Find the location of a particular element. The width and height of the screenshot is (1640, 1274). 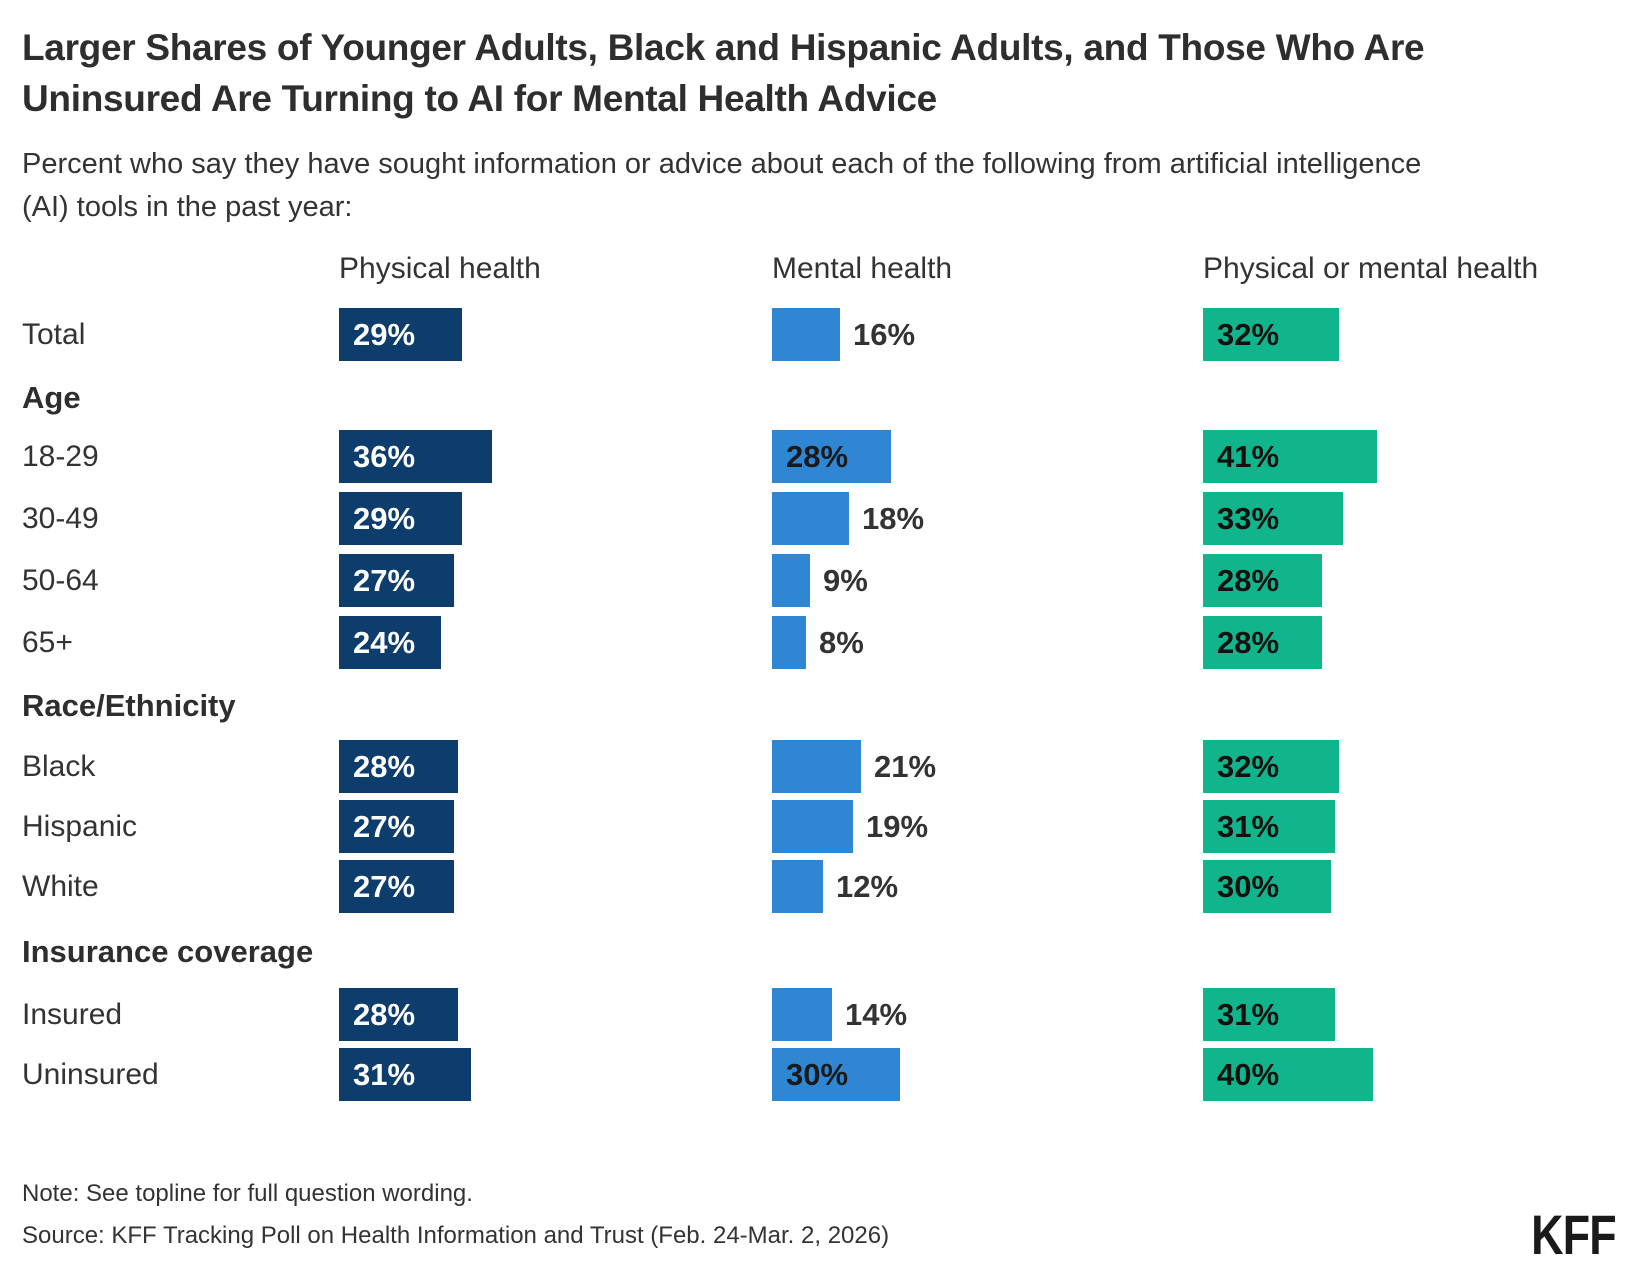

bar-value-label: 19% is located at coordinates (897, 826).